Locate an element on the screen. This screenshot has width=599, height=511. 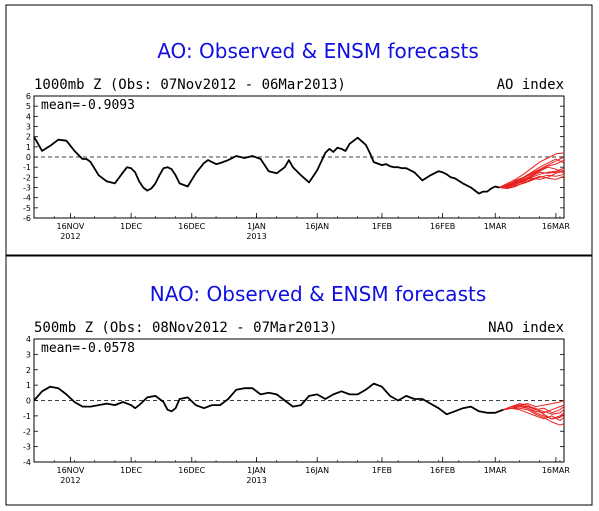
nao-xtick-label: 2012 is located at coordinates (70, 480).